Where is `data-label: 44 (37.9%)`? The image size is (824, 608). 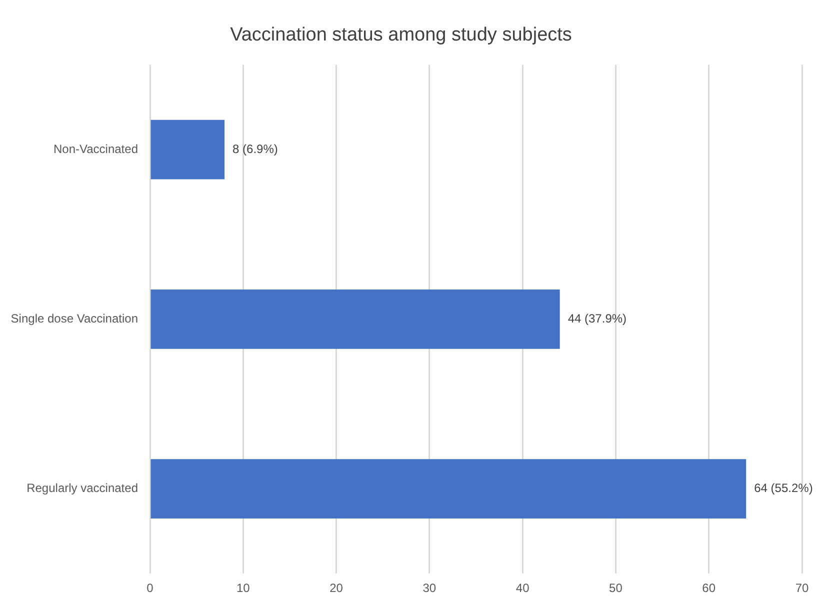 data-label: 44 (37.9%) is located at coordinates (597, 319).